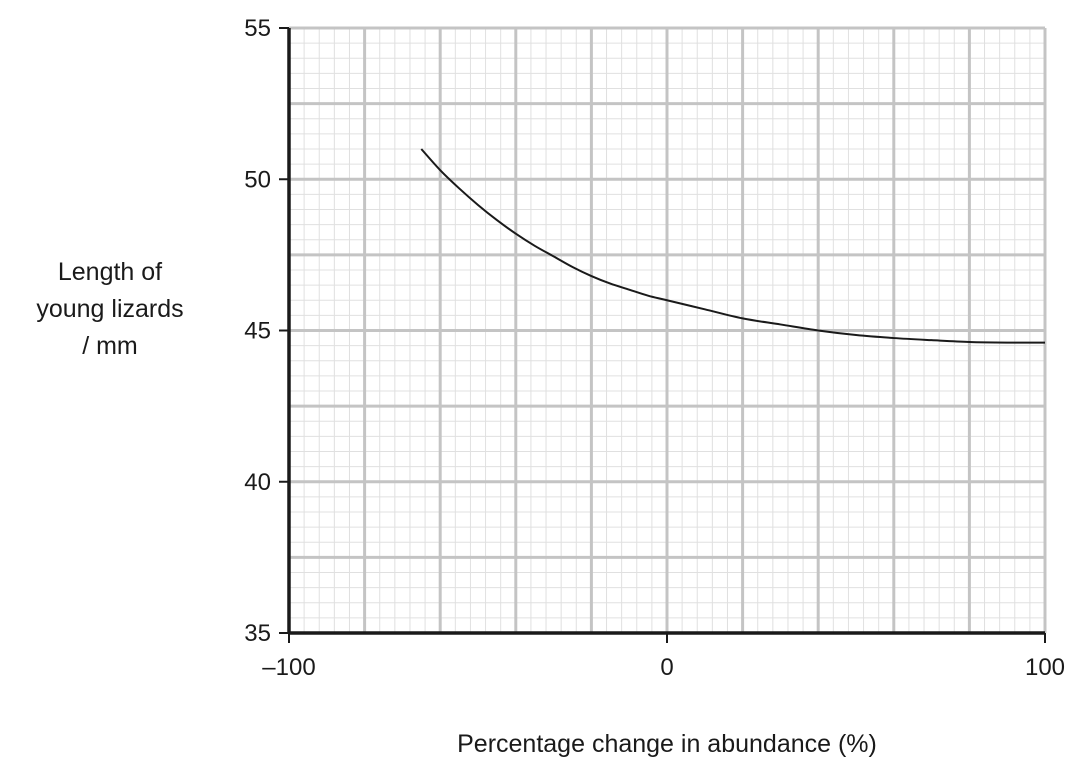 The image size is (1080, 765). What do you see at coordinates (257, 482) in the screenshot?
I see `y-tick-label: 40` at bounding box center [257, 482].